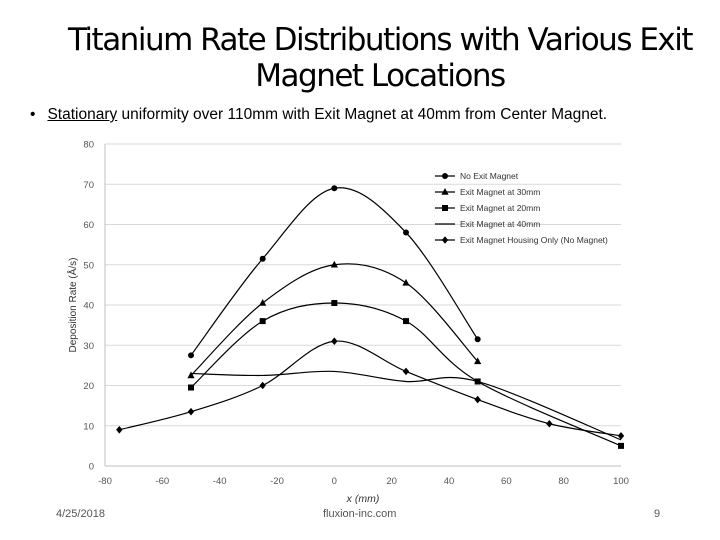 The width and height of the screenshot is (720, 540). I want to click on slide-title-line-2: Magnet Locations, so click(380, 76).